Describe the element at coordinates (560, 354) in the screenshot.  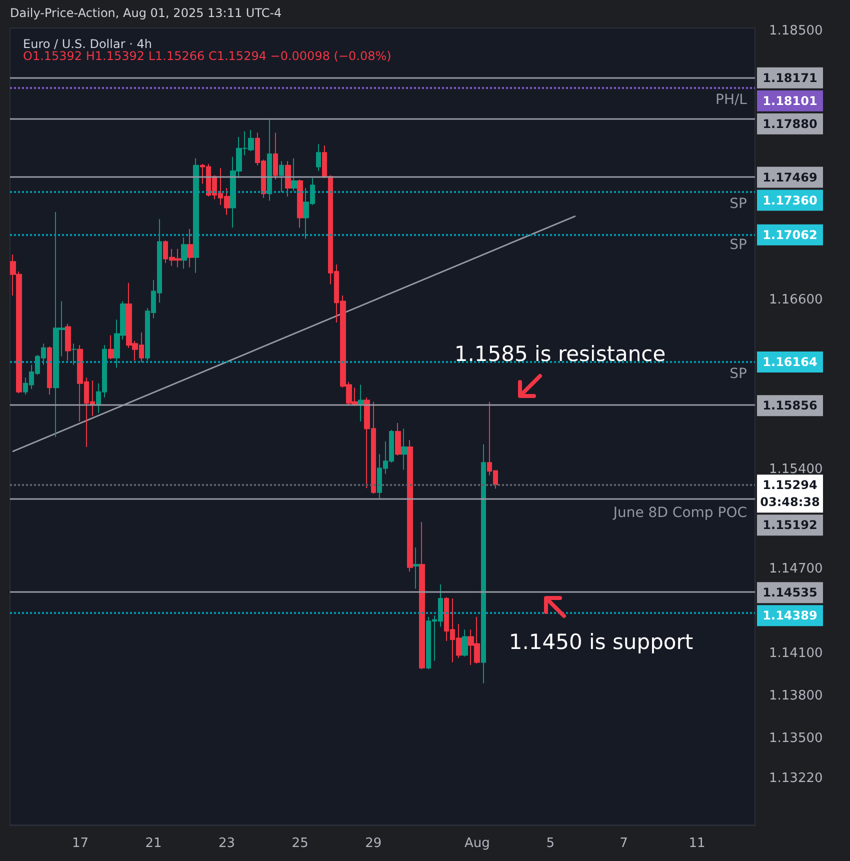
I see `annotation: 1.1585 is resistance` at that location.